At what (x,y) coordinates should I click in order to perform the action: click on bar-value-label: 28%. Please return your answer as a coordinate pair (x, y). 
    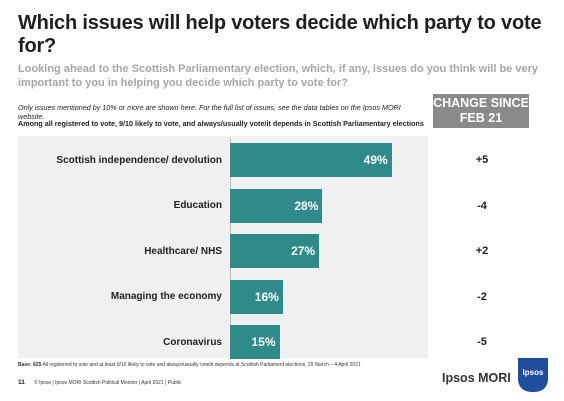
    Looking at the image, I should click on (306, 205).